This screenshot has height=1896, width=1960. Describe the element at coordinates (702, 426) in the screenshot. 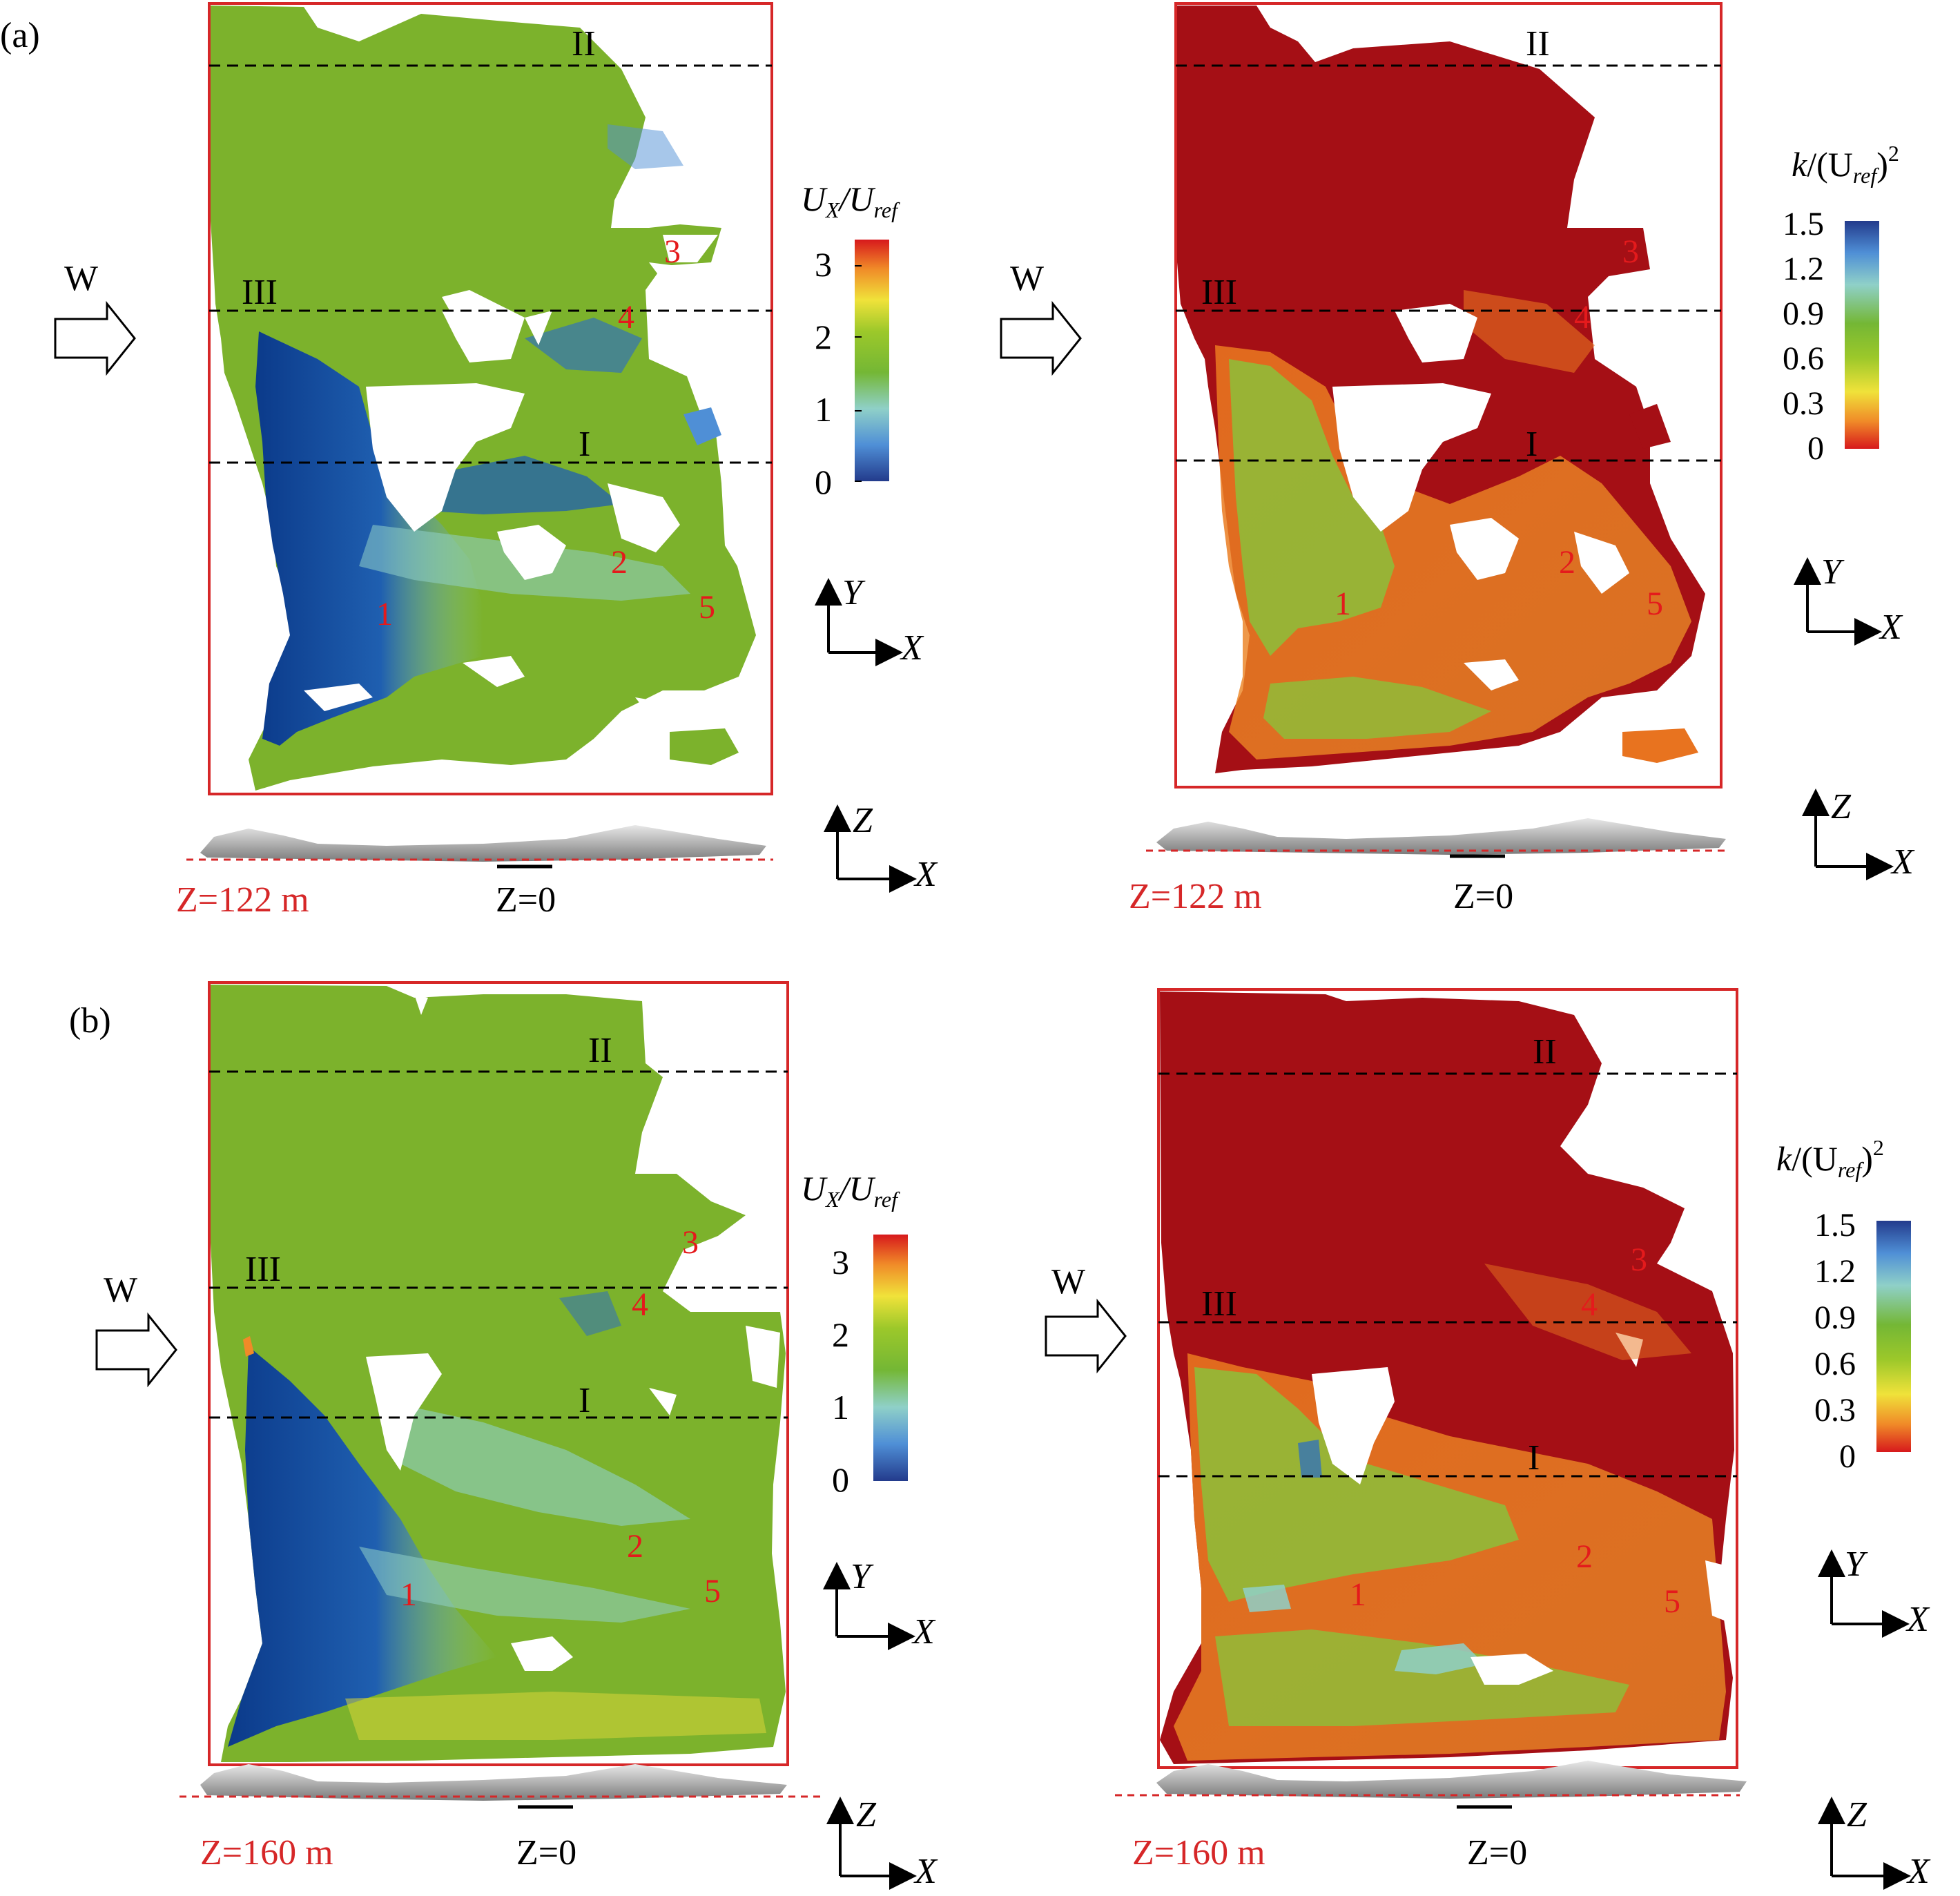

I see `isolated-blue-patch` at that location.